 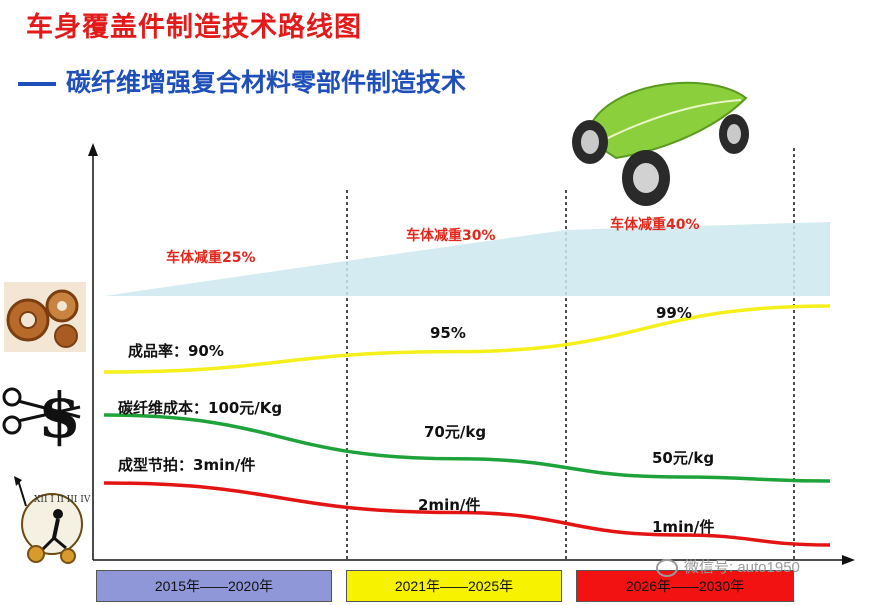 What do you see at coordinates (45, 317) in the screenshot?
I see `gears-icon` at bounding box center [45, 317].